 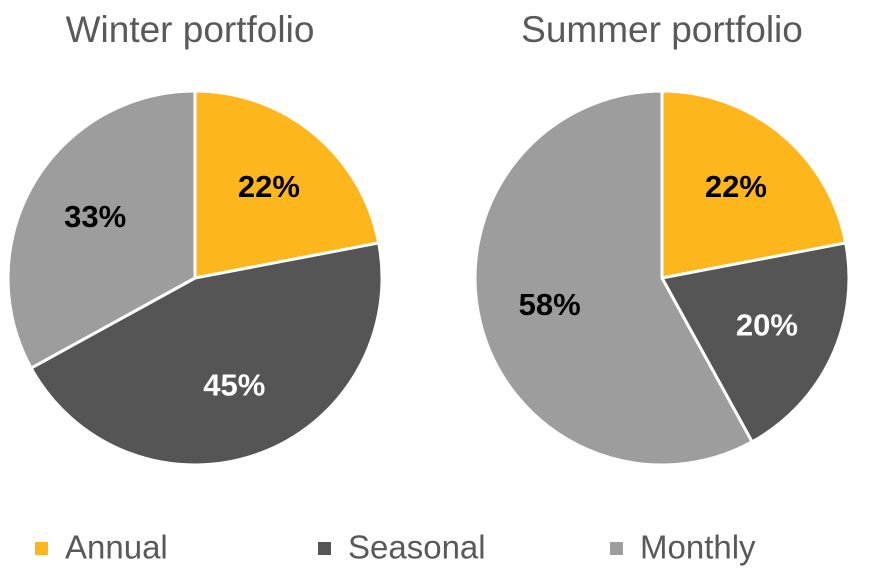 What do you see at coordinates (550, 304) in the screenshot?
I see `data-label: 58%` at bounding box center [550, 304].